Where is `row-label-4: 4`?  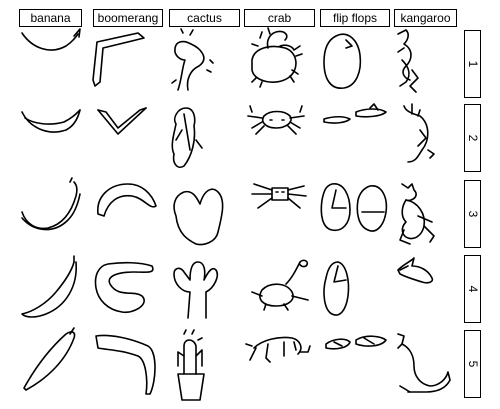
row-label-4: 4 is located at coordinates (472, 289).